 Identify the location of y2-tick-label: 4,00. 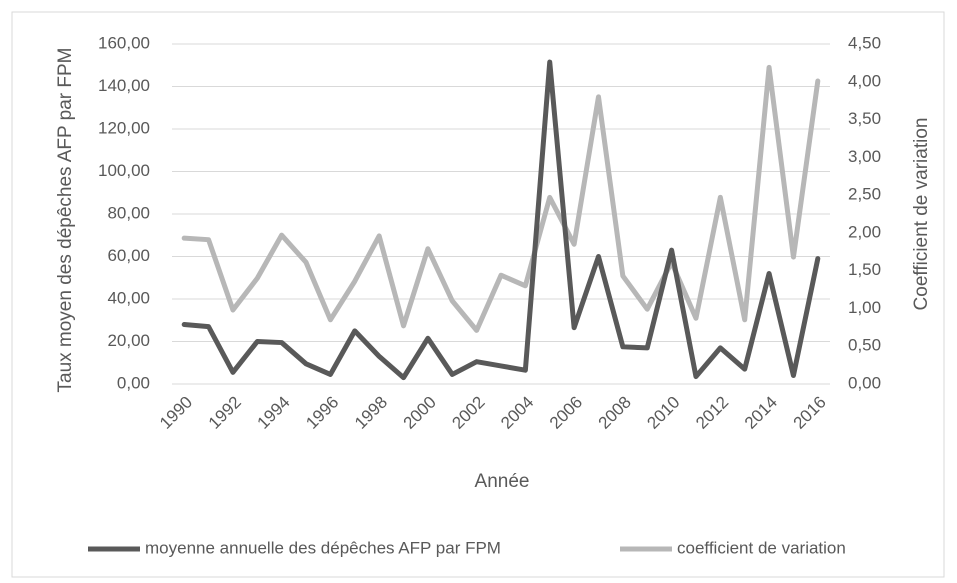
(864, 80).